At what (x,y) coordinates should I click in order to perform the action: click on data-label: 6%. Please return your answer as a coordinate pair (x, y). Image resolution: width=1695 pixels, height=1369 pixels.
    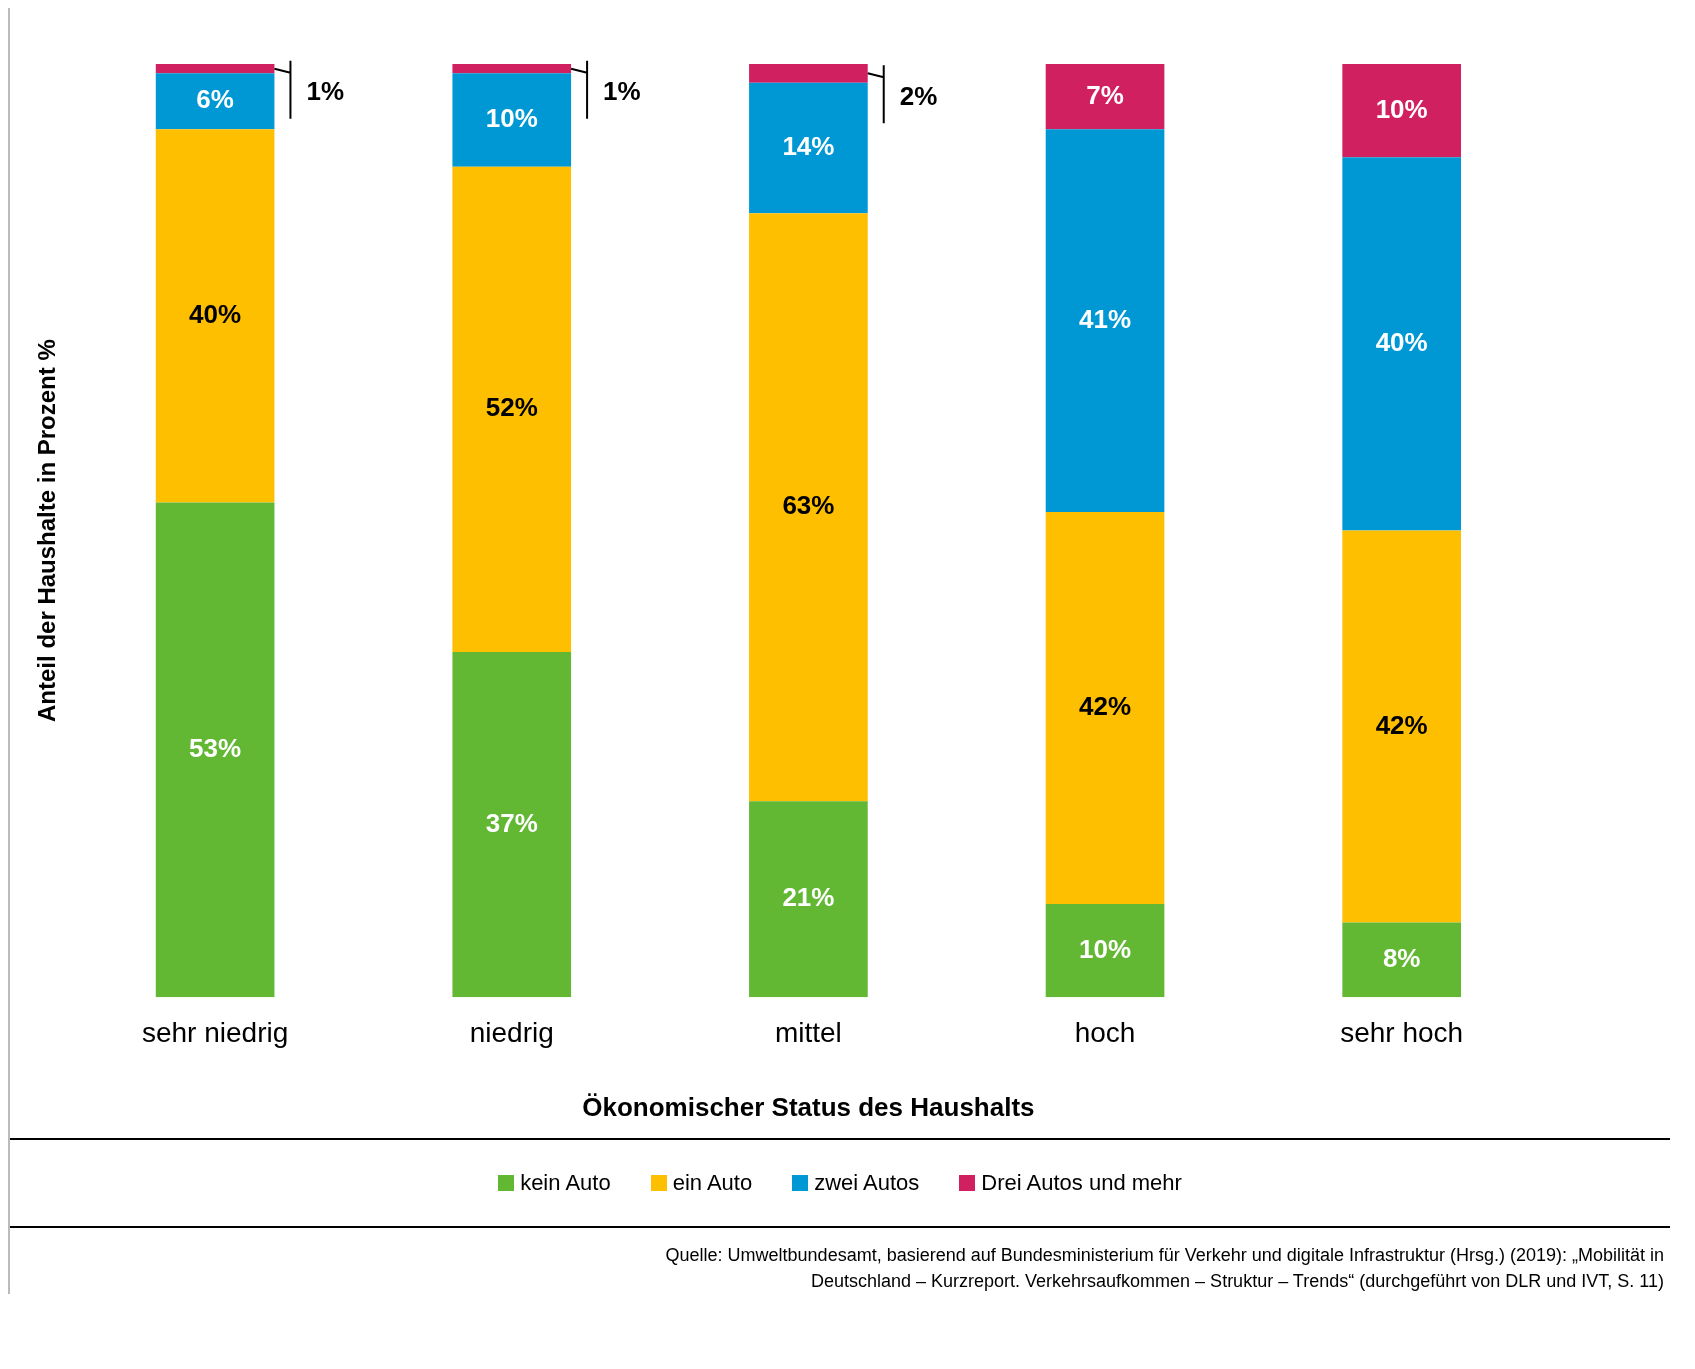
    Looking at the image, I should click on (215, 99).